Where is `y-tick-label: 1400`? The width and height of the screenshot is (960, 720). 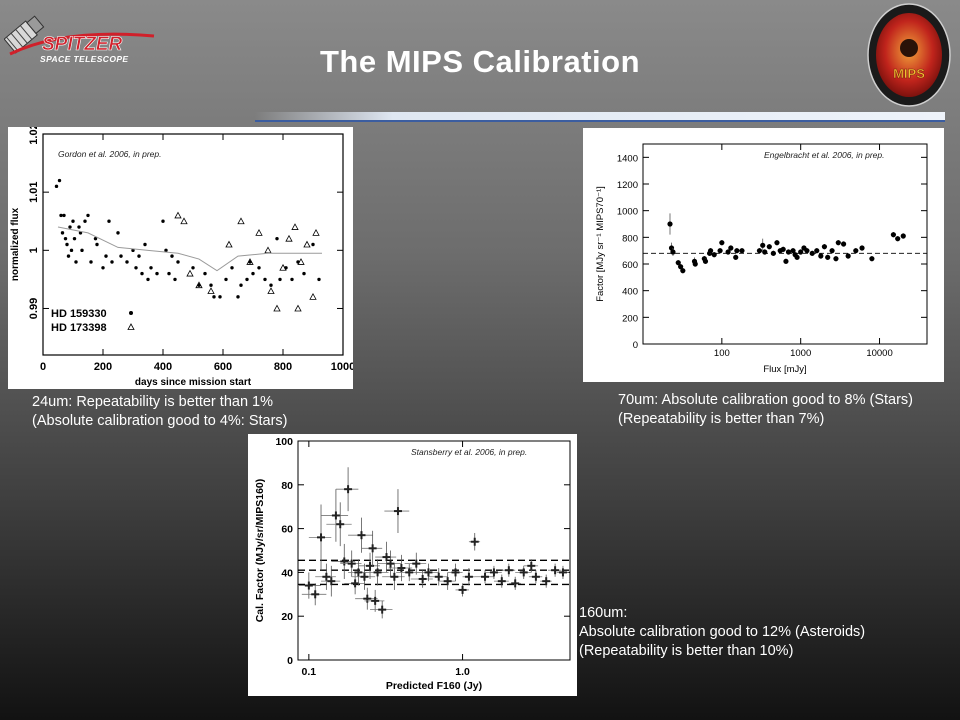 y-tick-label: 1400 is located at coordinates (627, 158).